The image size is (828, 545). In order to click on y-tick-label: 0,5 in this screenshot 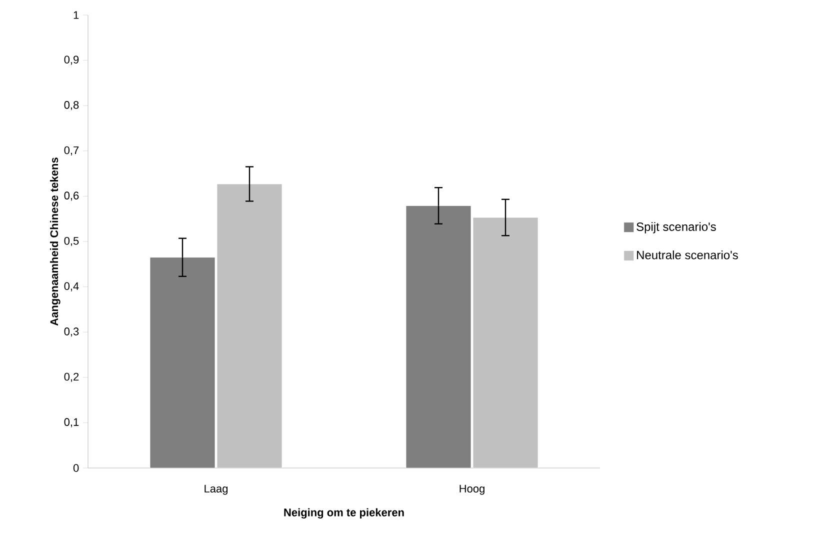, I will do `click(71, 241)`.